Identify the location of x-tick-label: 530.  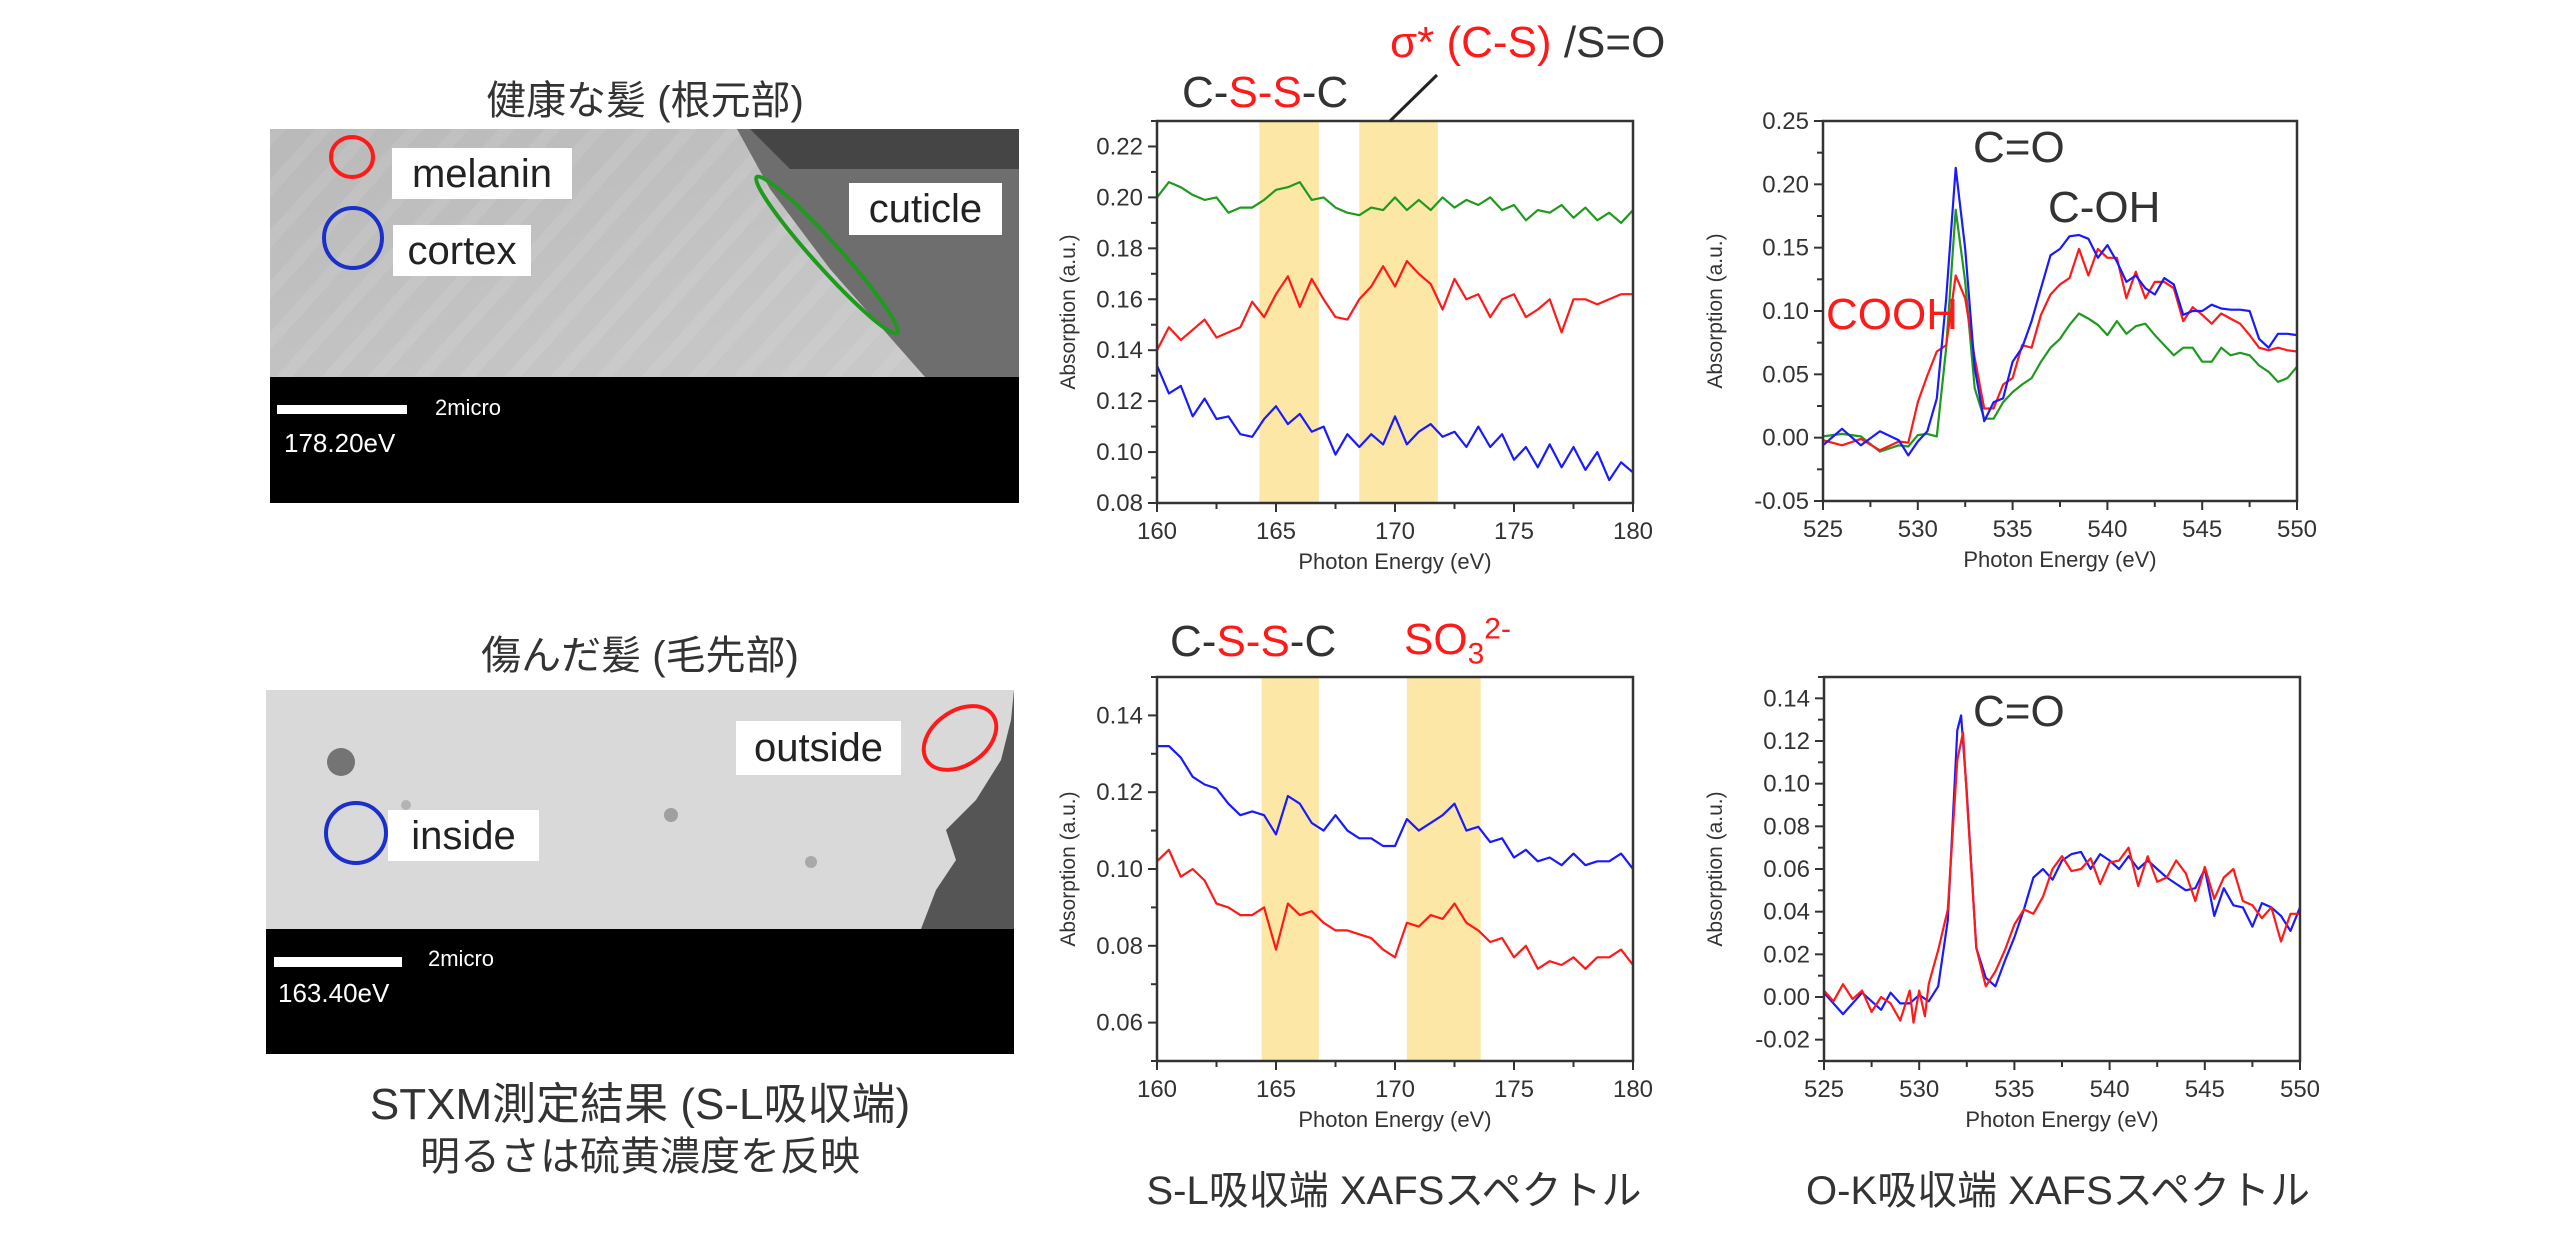
(1919, 1089).